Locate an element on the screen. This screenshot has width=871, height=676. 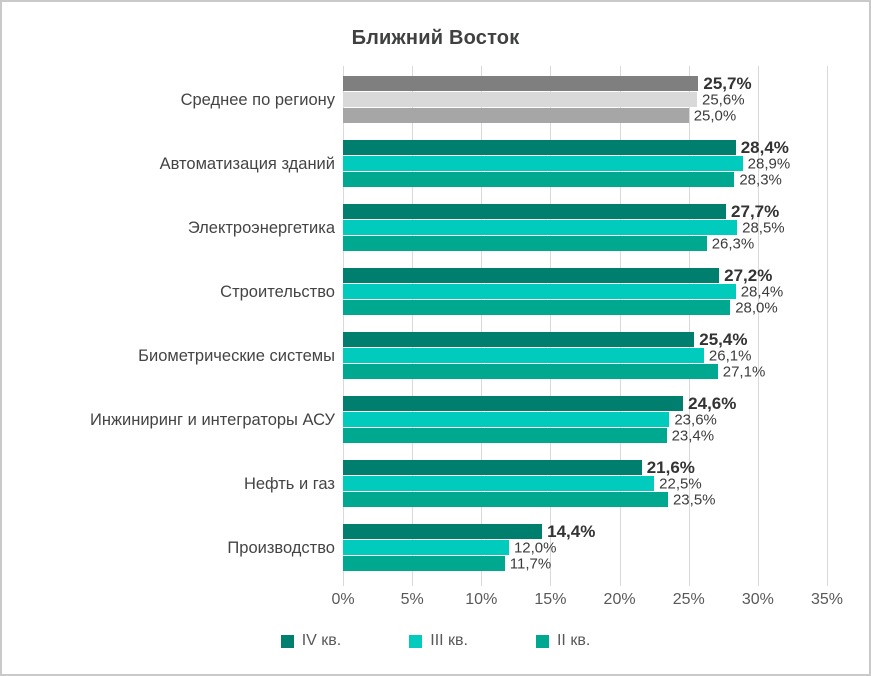
bar-line: 26,1% is located at coordinates (585, 355).